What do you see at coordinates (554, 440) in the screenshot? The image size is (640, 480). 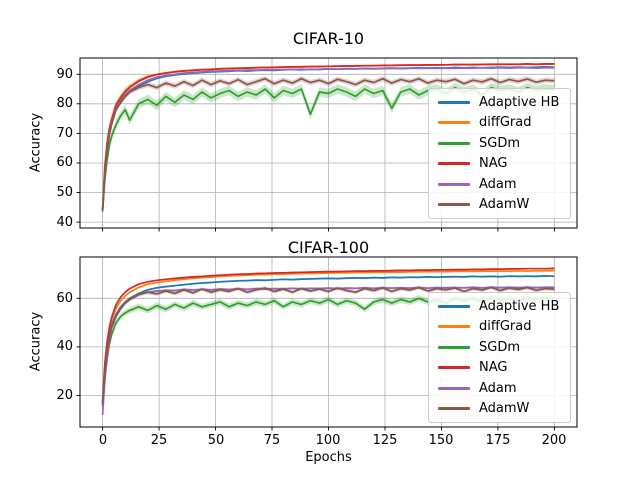 I see `xtick-label: 200` at bounding box center [554, 440].